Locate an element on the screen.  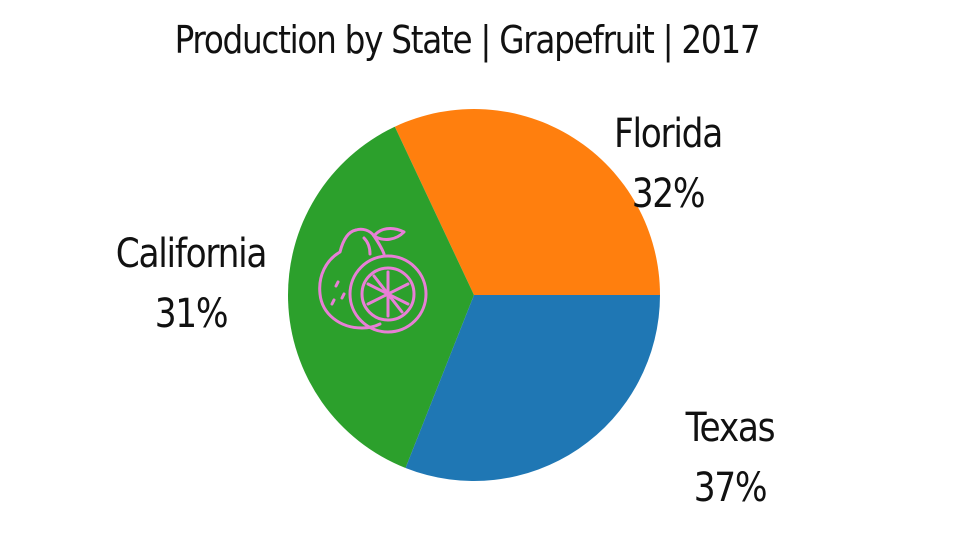
pie-slice-florida is located at coordinates (527, 202).